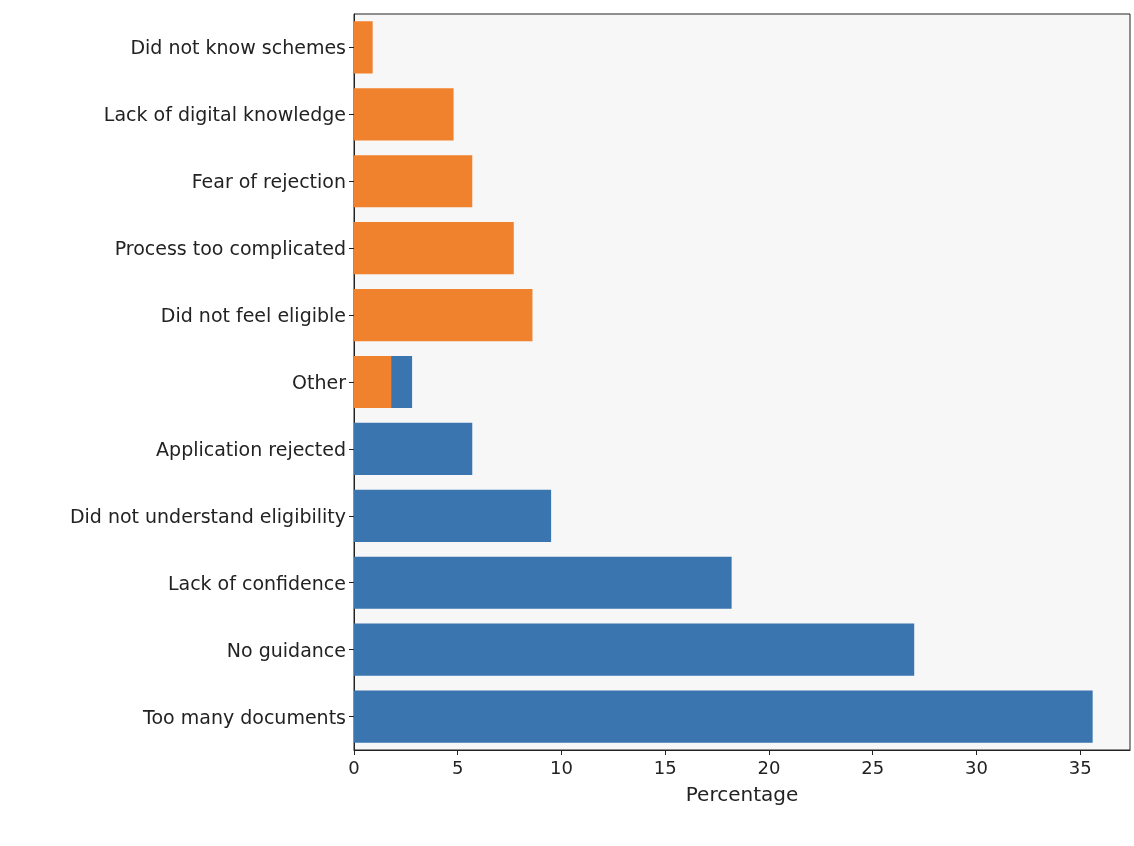 This screenshot has width=1134, height=846. I want to click on y-tick-label: Other, so click(319, 382).